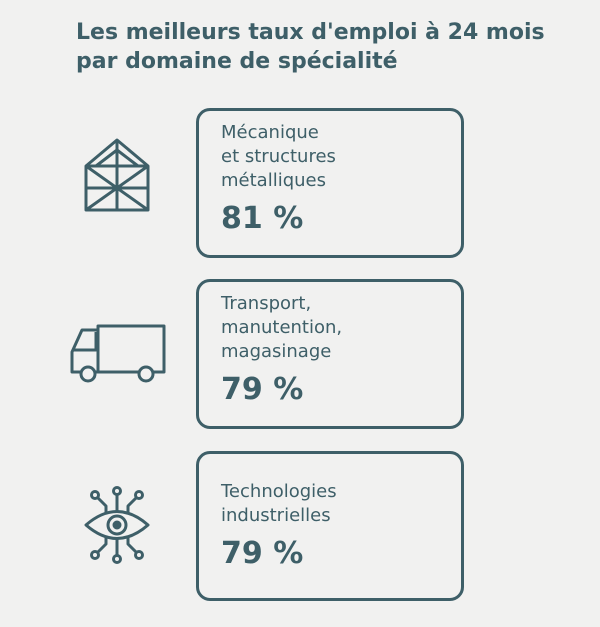  I want to click on stat-card-mecanique: Mécanique et structures métalliques 81 %, so click(330, 183).